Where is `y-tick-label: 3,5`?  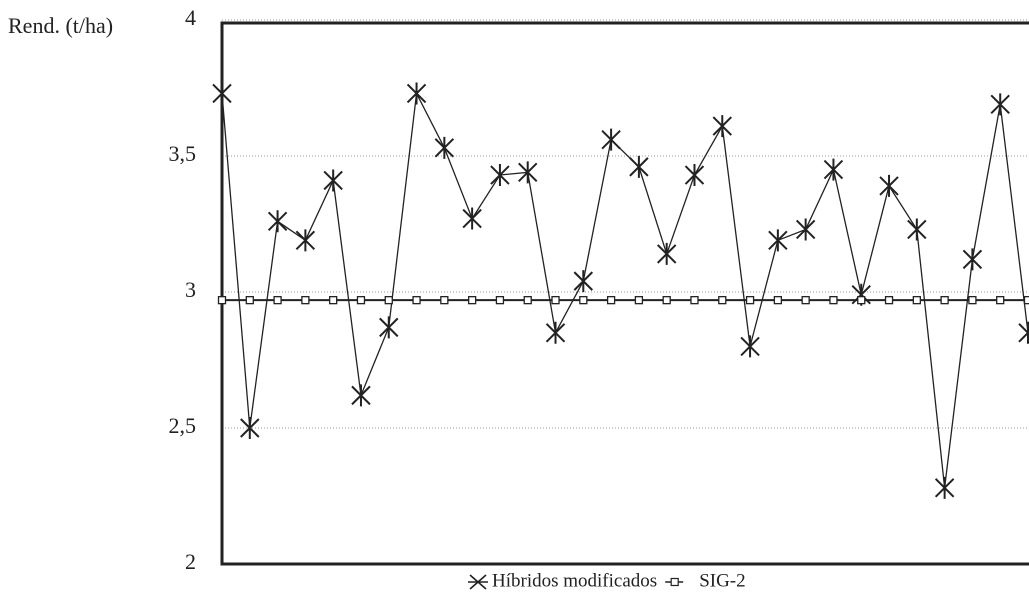
y-tick-label: 3,5 is located at coordinates (183, 153).